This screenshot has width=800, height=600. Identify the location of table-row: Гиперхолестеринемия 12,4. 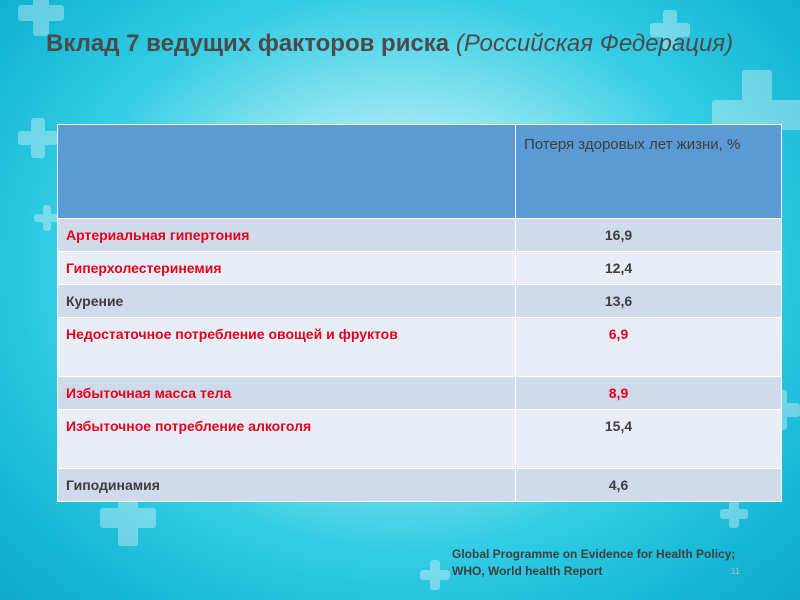
(419, 268).